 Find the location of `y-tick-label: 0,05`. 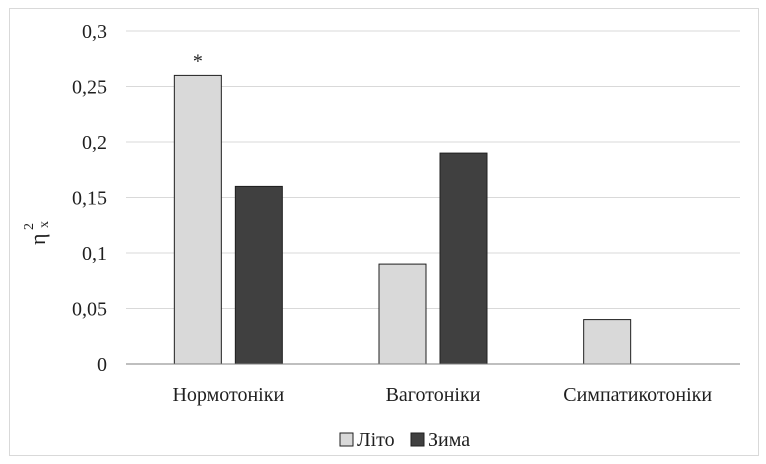

y-tick-label: 0,05 is located at coordinates (89, 310).